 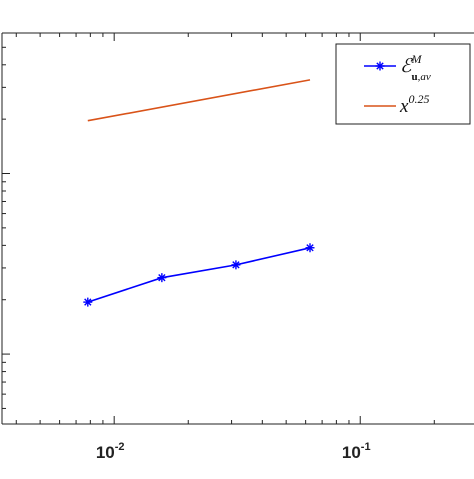 What do you see at coordinates (110, 451) in the screenshot?
I see `x-tick-label: 10⁻²` at bounding box center [110, 451].